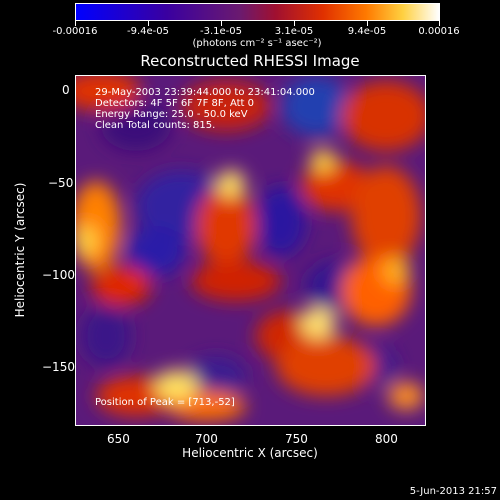 The image size is (500, 500). I want to click on annotation-peak-position: Position of Peak = [713,-52], so click(165, 402).